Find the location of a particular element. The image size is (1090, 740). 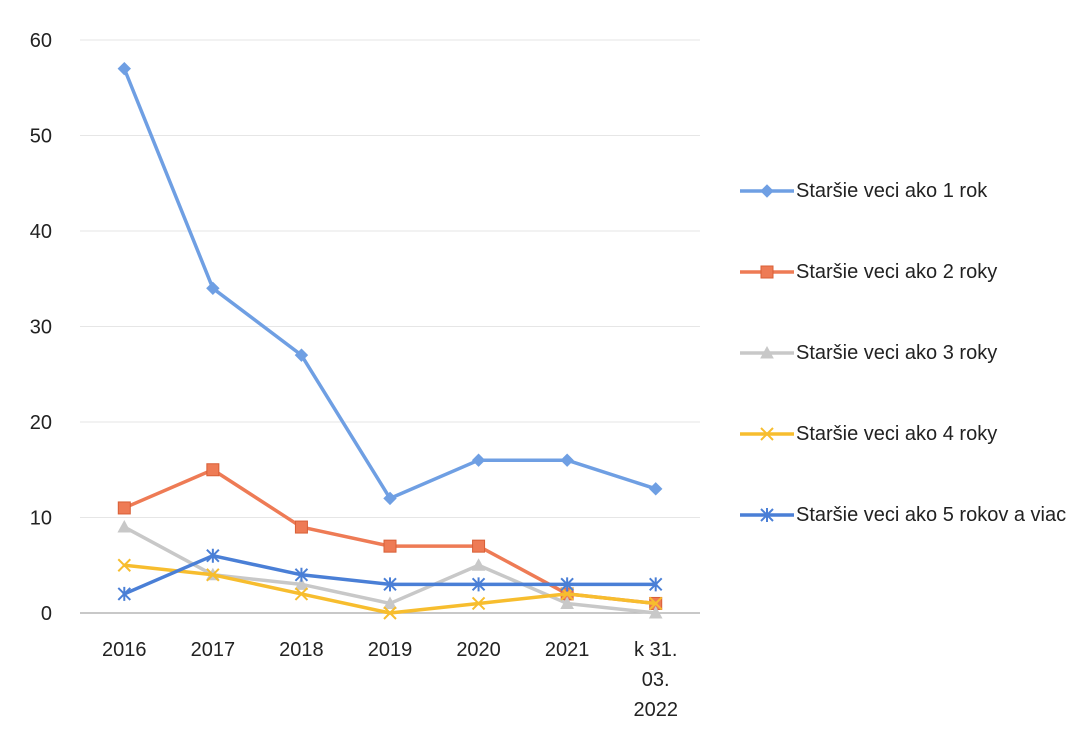

y-tick-label: 20 is located at coordinates (41, 423).